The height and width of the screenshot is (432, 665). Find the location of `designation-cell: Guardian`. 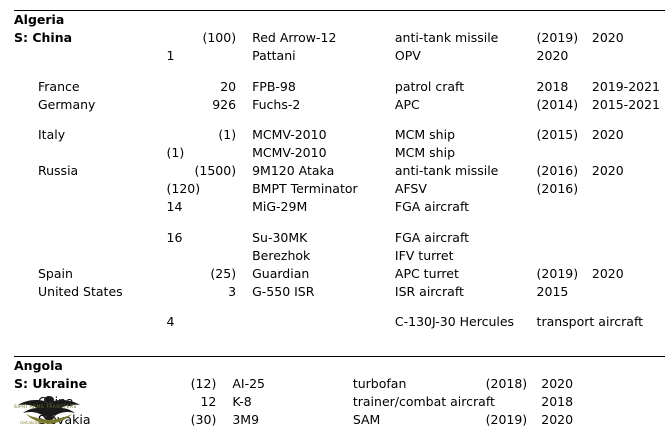

designation-cell: Guardian is located at coordinates (281, 273).